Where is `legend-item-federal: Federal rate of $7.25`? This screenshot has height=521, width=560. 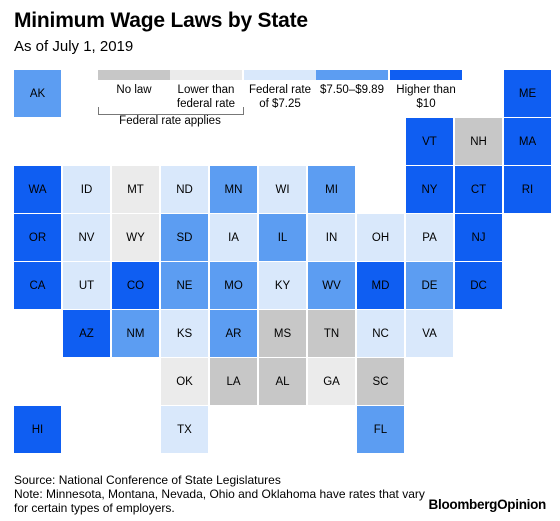 legend-item-federal: Federal rate of $7.25 is located at coordinates (280, 90).